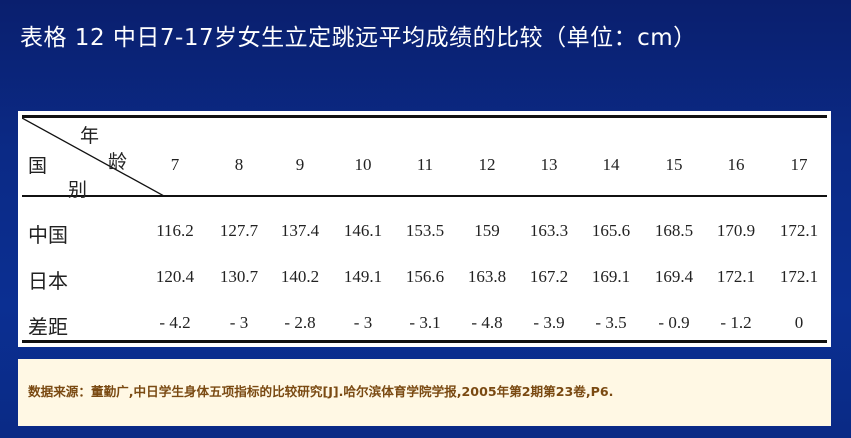 The height and width of the screenshot is (438, 851). I want to click on header-country-char: 国, so click(38, 166).